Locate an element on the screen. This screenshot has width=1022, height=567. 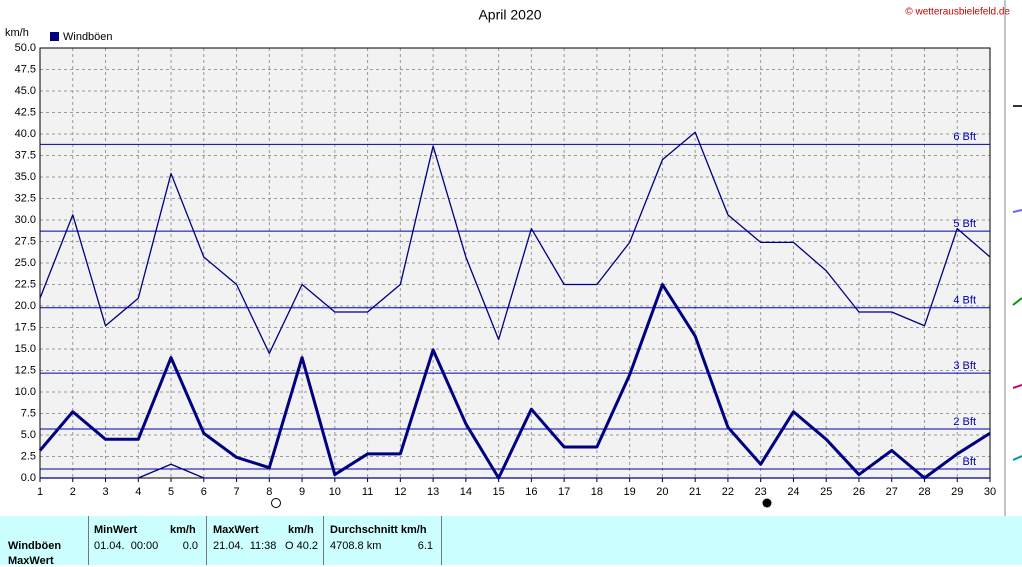
x-tick-label: 12 is located at coordinates (400, 492).